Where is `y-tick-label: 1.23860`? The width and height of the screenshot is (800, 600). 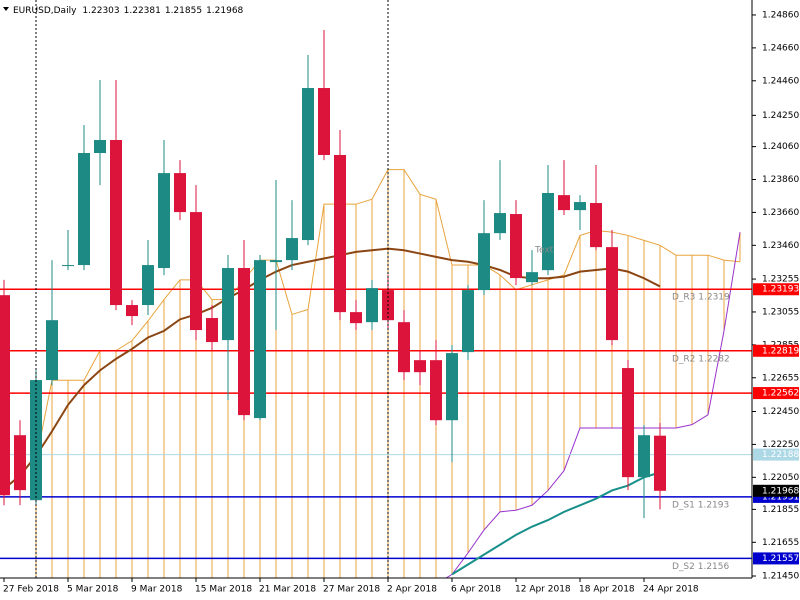 y-tick-label: 1.23860 is located at coordinates (780, 180).